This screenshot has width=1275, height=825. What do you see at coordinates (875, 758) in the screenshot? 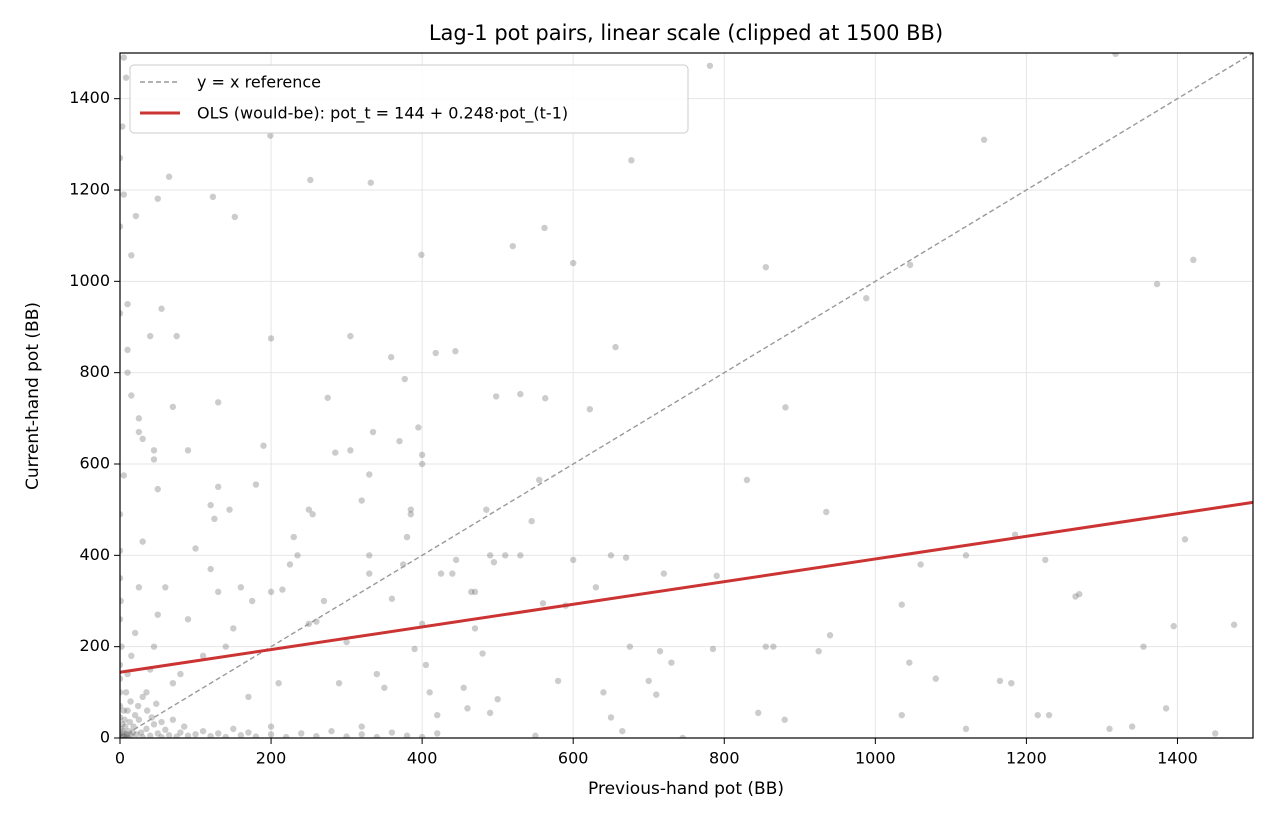
I see `x-tick-label: 1000` at bounding box center [875, 758].